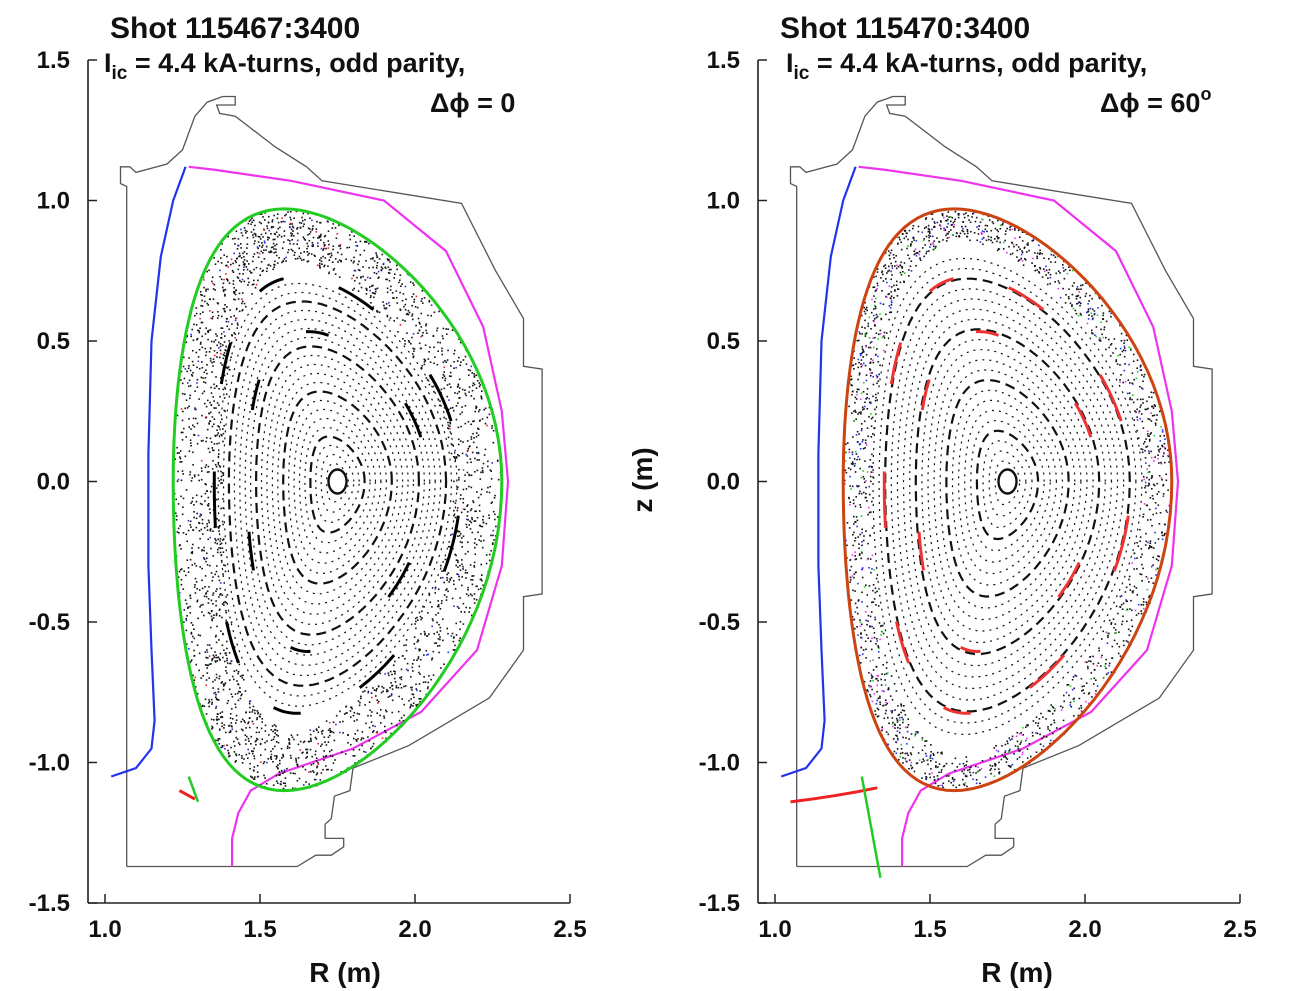 The height and width of the screenshot is (991, 1289). Describe the element at coordinates (569, 929) in the screenshot. I see `x-tick-label: 2.5` at that location.